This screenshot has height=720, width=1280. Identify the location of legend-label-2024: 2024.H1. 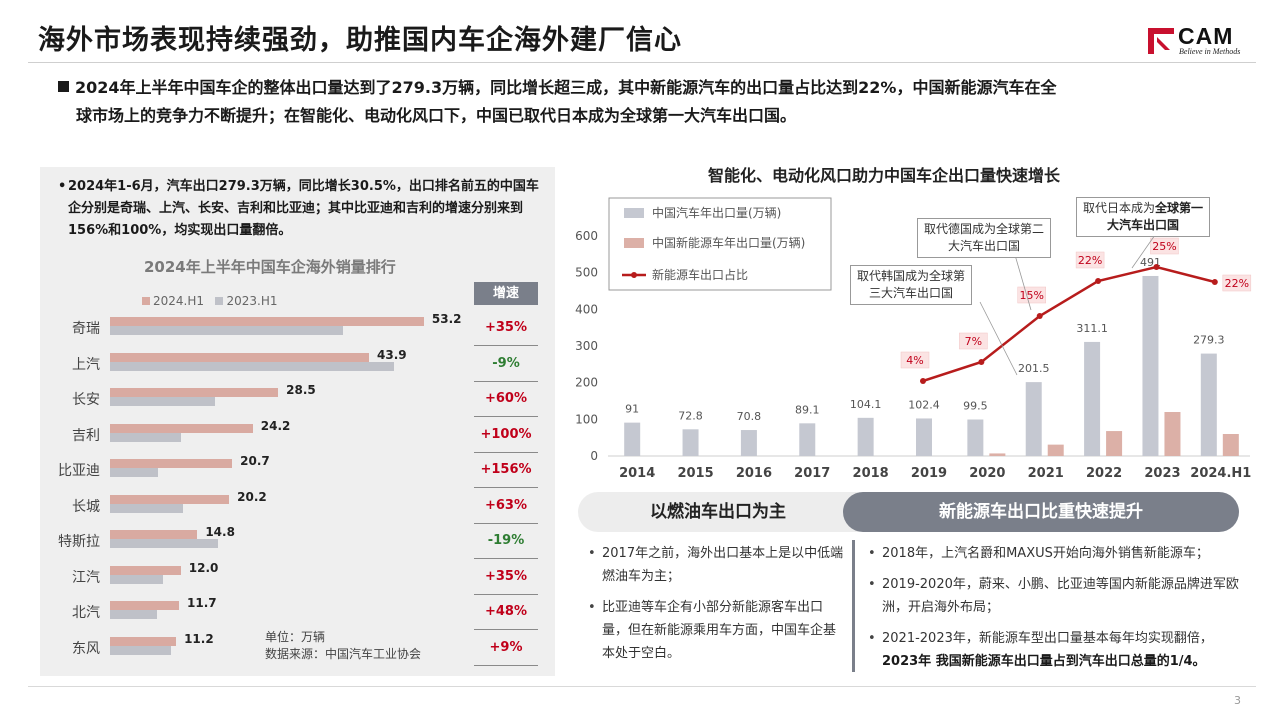
(179, 301).